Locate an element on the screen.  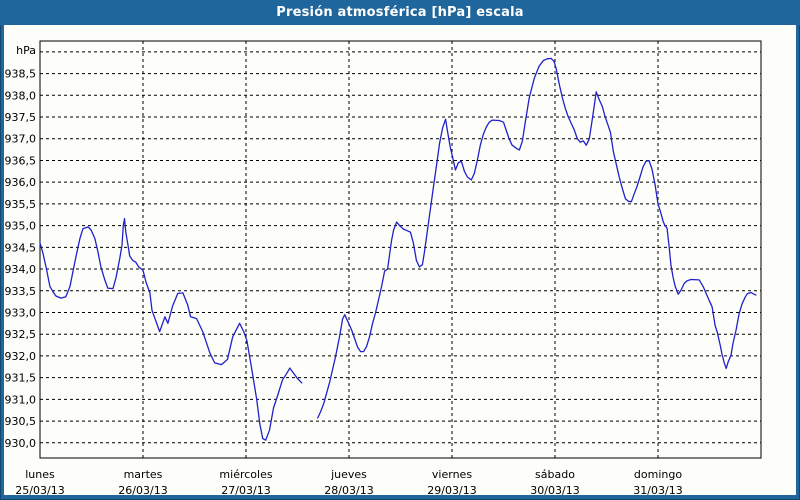
x-day-date: 31/03/13 is located at coordinates (657, 490).